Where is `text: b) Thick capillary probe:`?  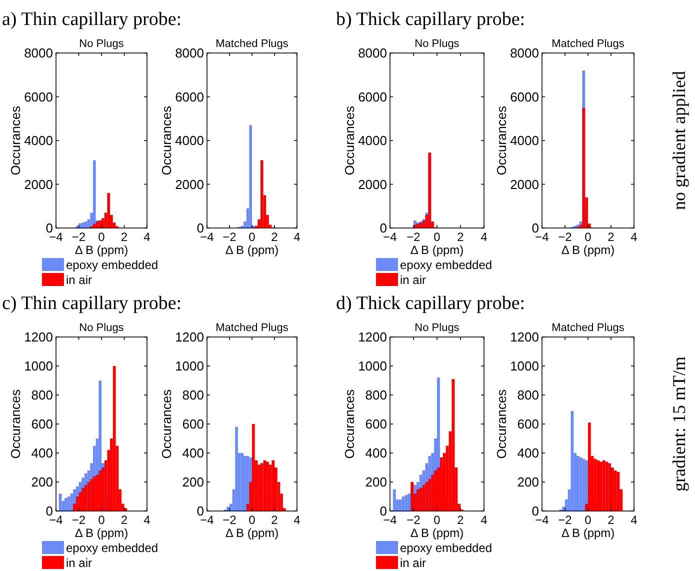 text: b) Thick capillary probe: is located at coordinates (431, 19).